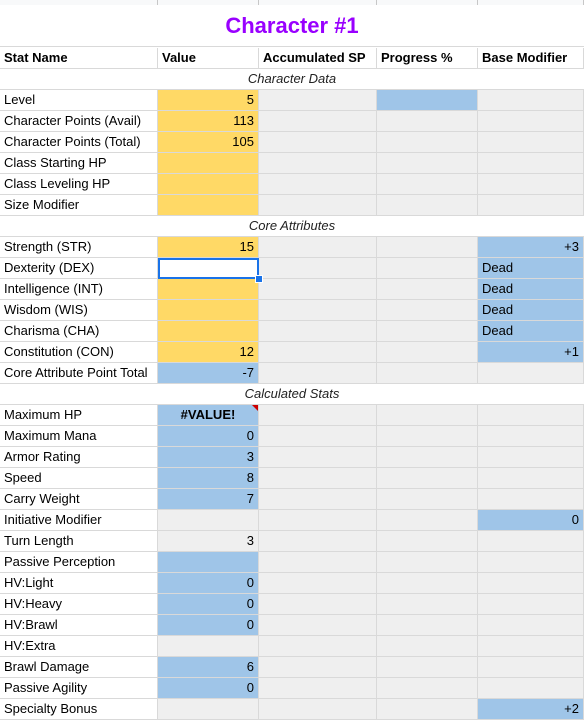 This screenshot has height=724, width=584. Describe the element at coordinates (79, 289) in the screenshot. I see `stat-name-cell: Intelligence (INT)` at that location.